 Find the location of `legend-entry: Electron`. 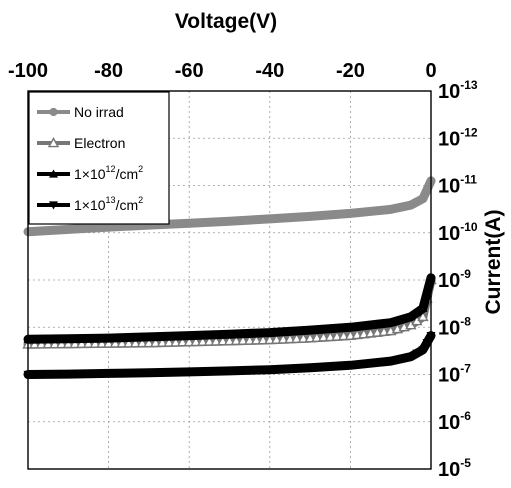

legend-entry: Electron is located at coordinates (81, 143).